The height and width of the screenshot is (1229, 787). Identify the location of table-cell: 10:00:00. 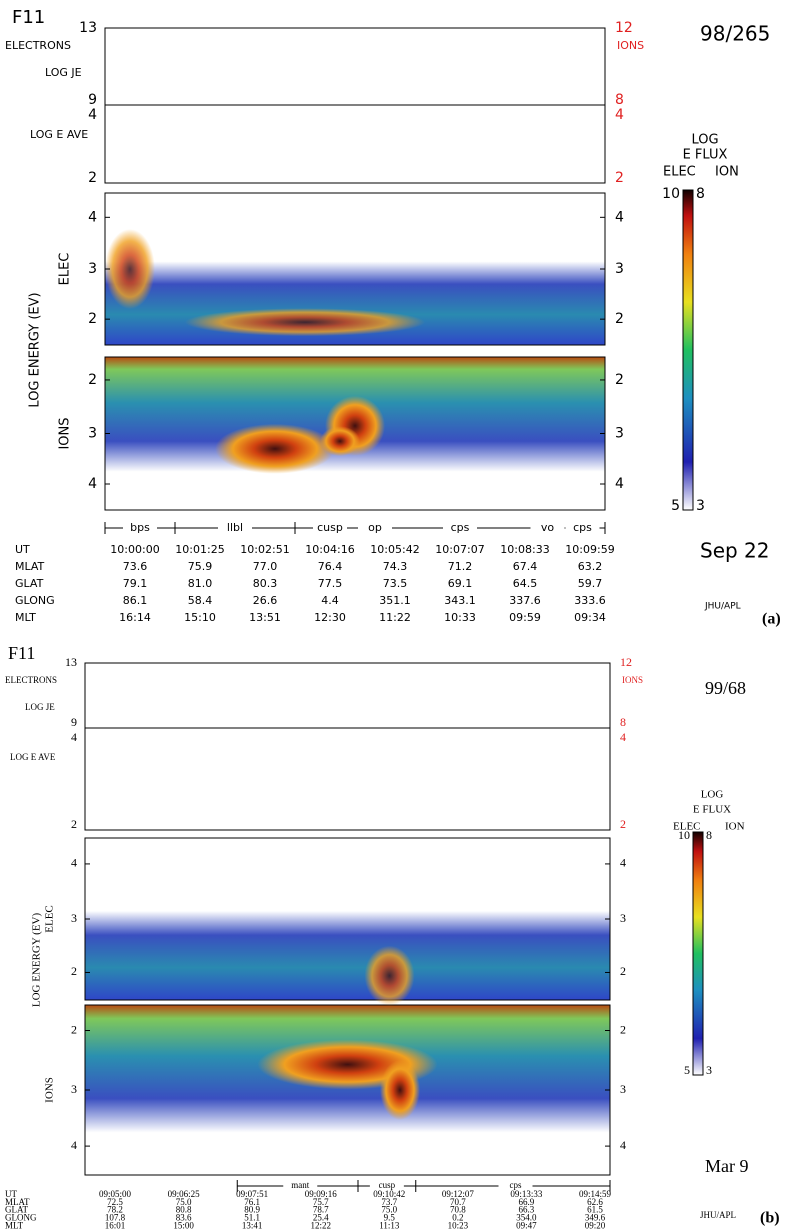
(134, 549).